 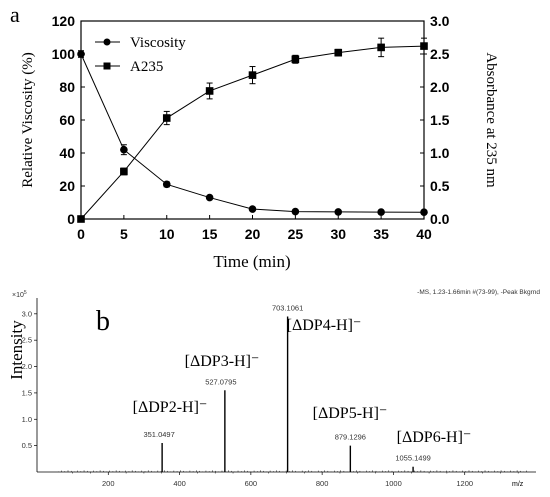 What do you see at coordinates (338, 234) in the screenshot?
I see `x-tick-label: 30` at bounding box center [338, 234].